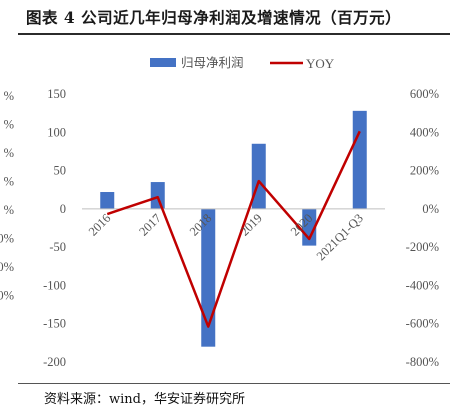 The height and width of the screenshot is (410, 468). I want to click on figure-title: 图表 4 公司近几年归母净利润及增速情况（百万元）, so click(214, 17).